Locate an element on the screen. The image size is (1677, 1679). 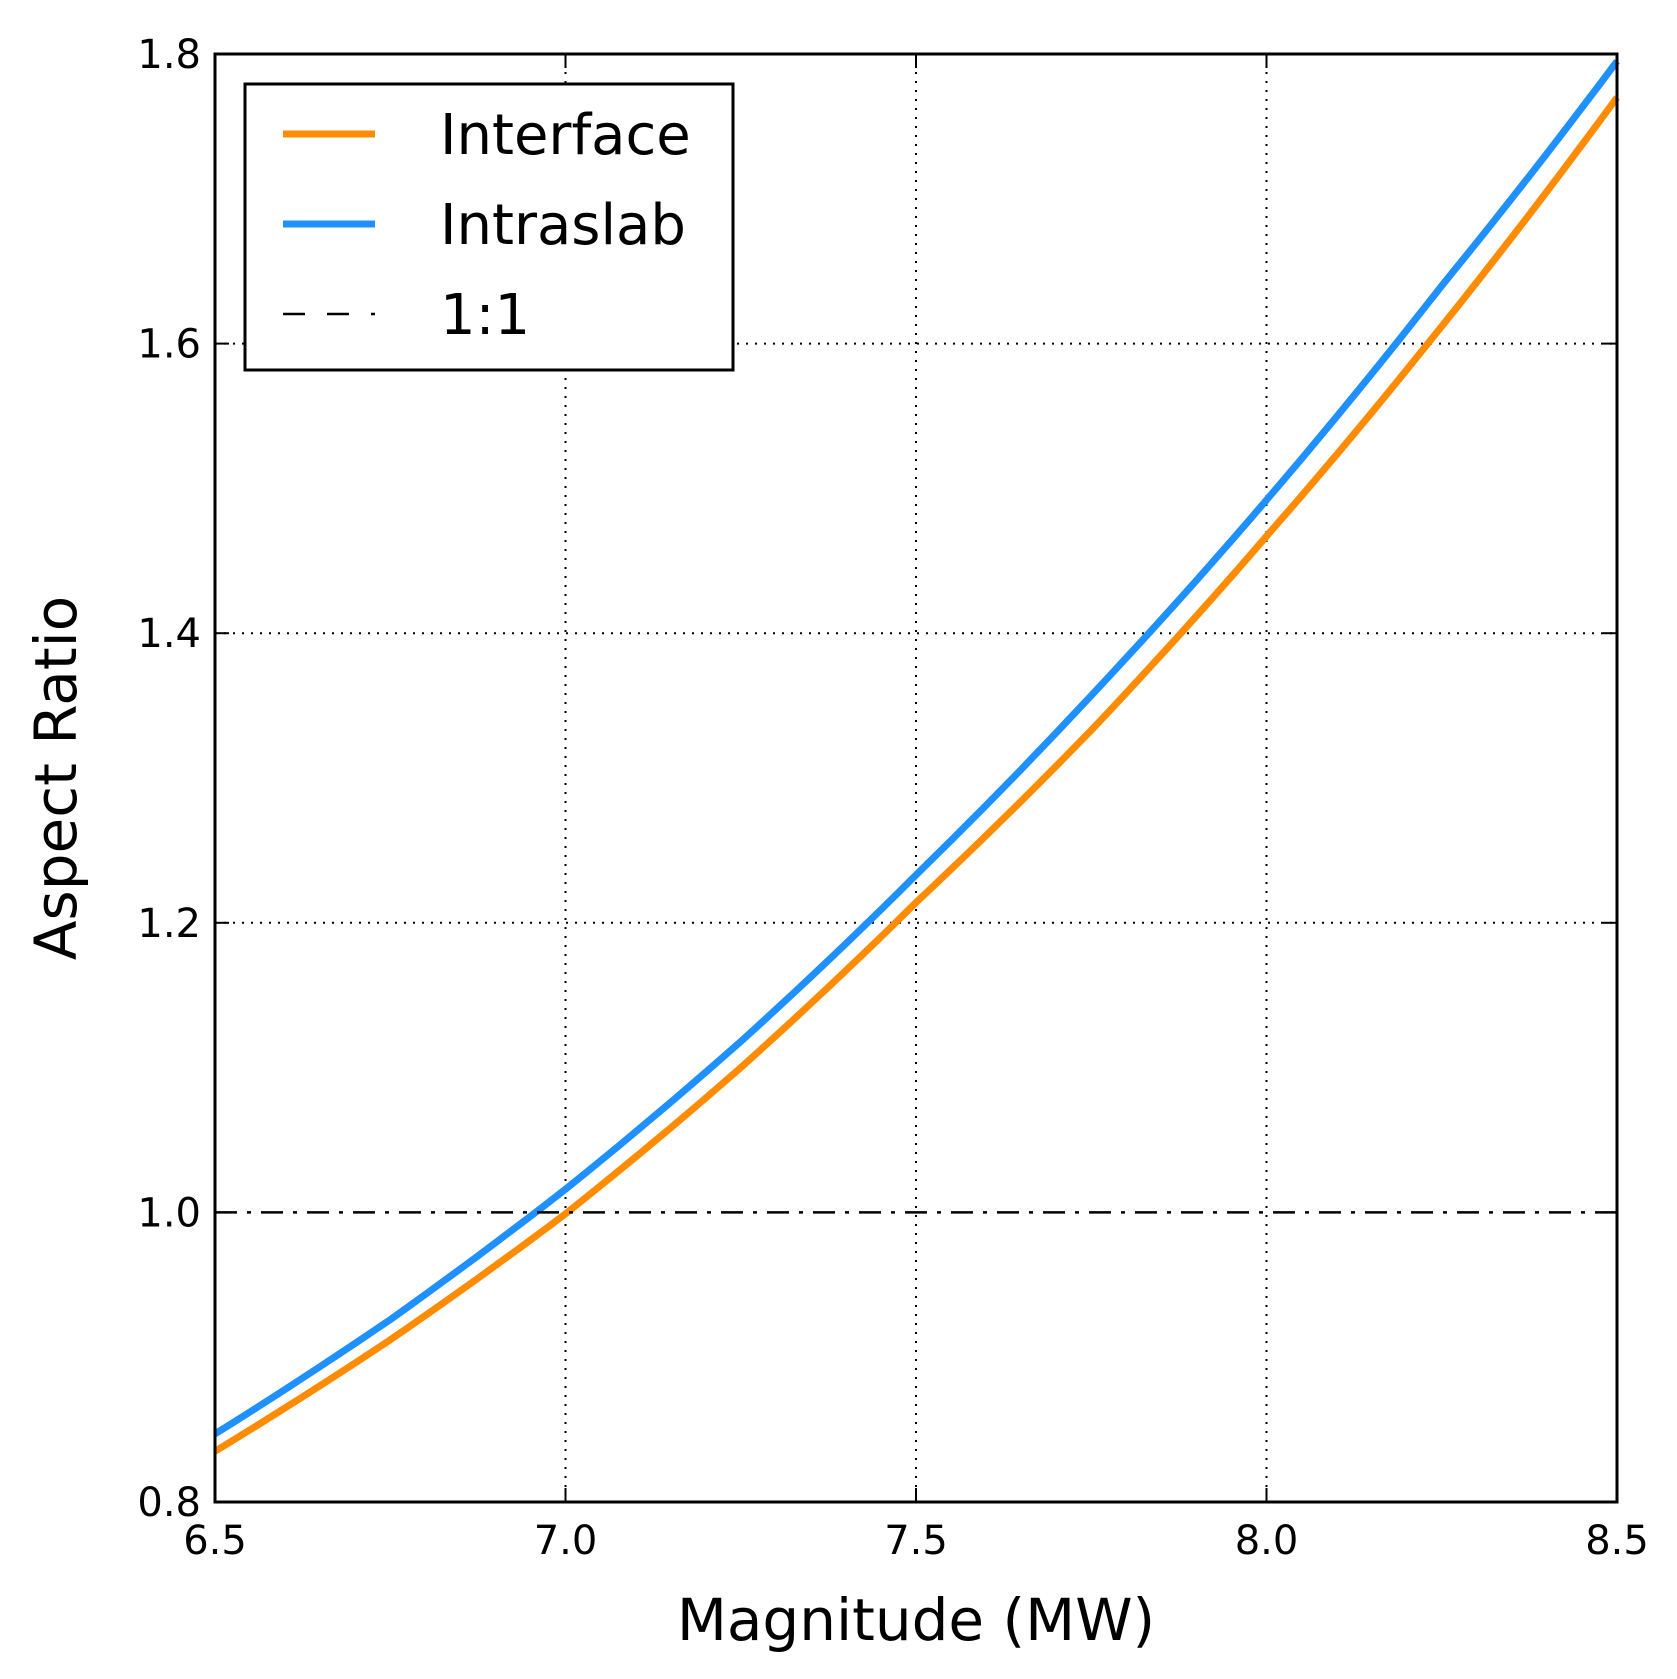
y-tick-label: 1.8 is located at coordinates (169, 55).